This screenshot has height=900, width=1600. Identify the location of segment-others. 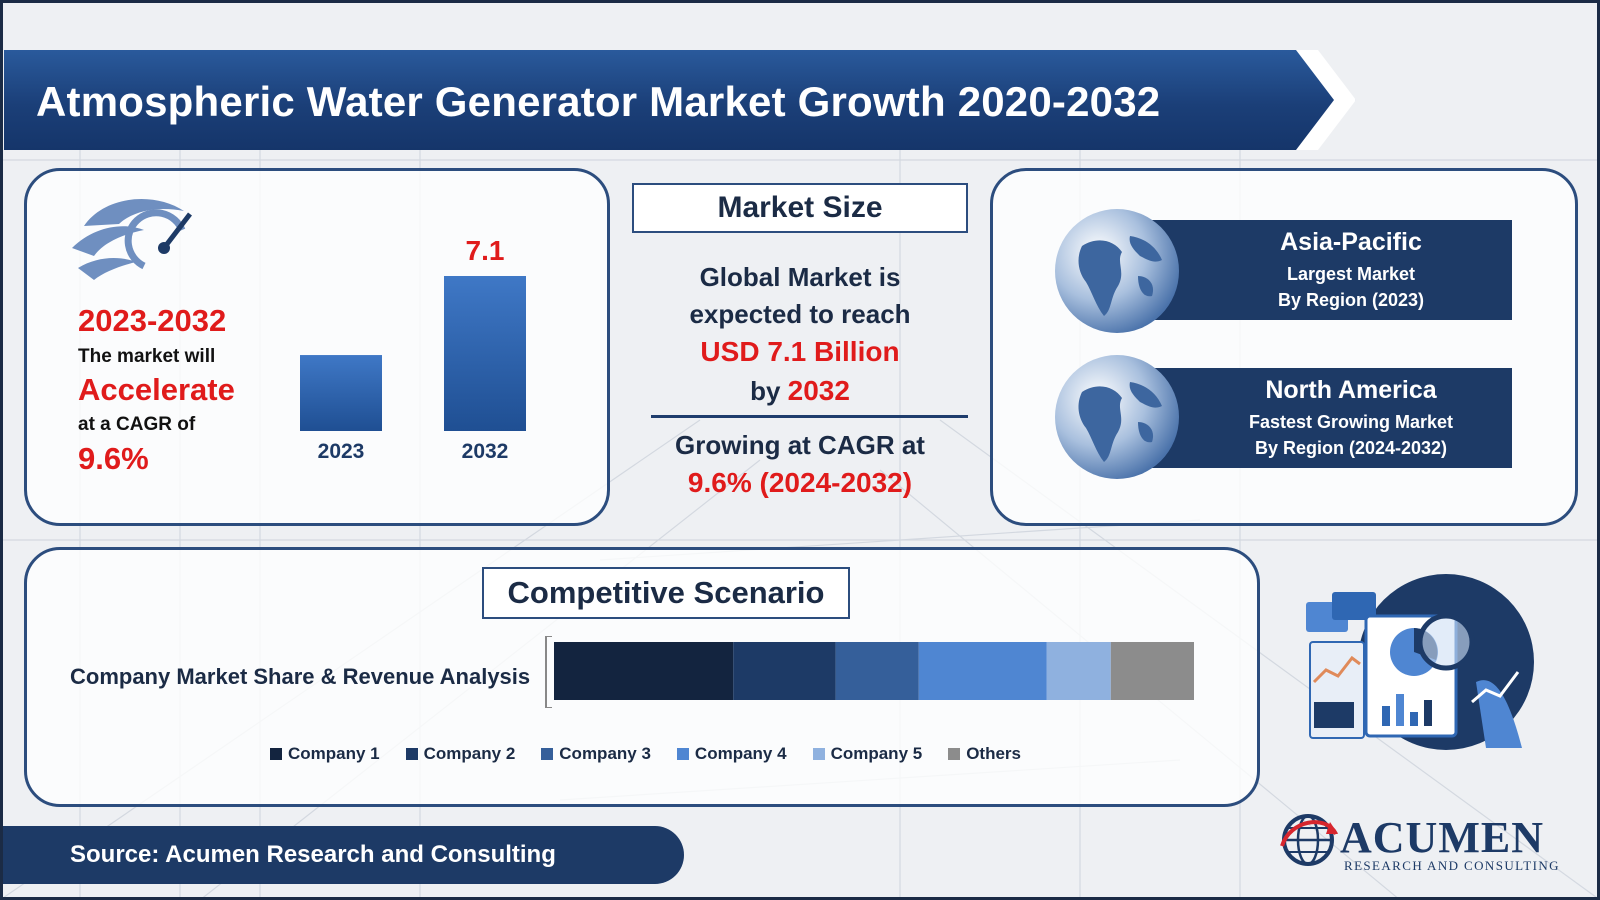
(1152, 671).